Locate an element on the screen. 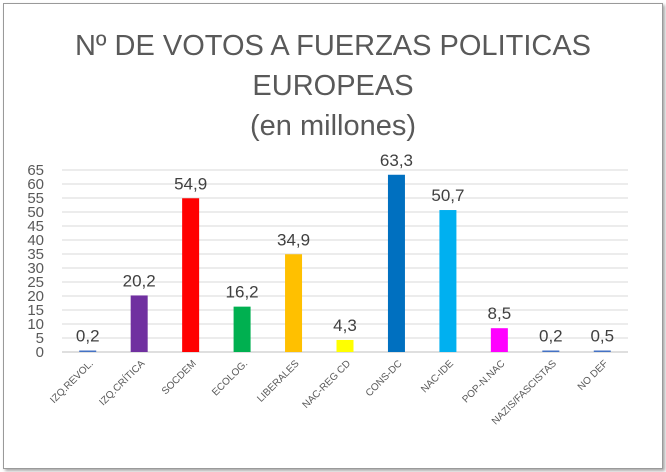 The width and height of the screenshot is (666, 472). category-label: NAC-IDE is located at coordinates (437, 376).